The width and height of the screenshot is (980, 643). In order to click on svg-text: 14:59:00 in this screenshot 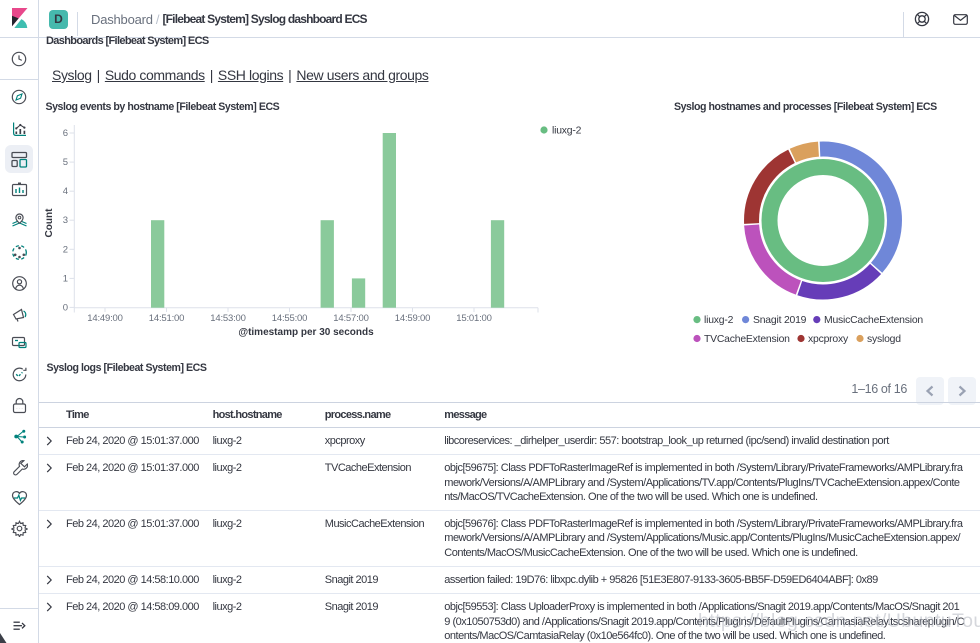, I will do `click(412, 318)`.